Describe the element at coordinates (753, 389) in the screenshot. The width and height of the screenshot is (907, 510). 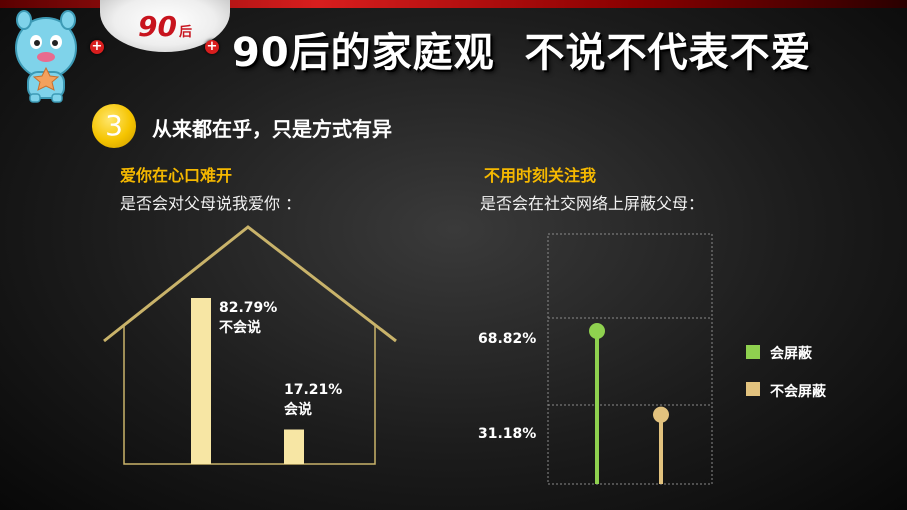
I see `legend-swatch-wont-block` at that location.